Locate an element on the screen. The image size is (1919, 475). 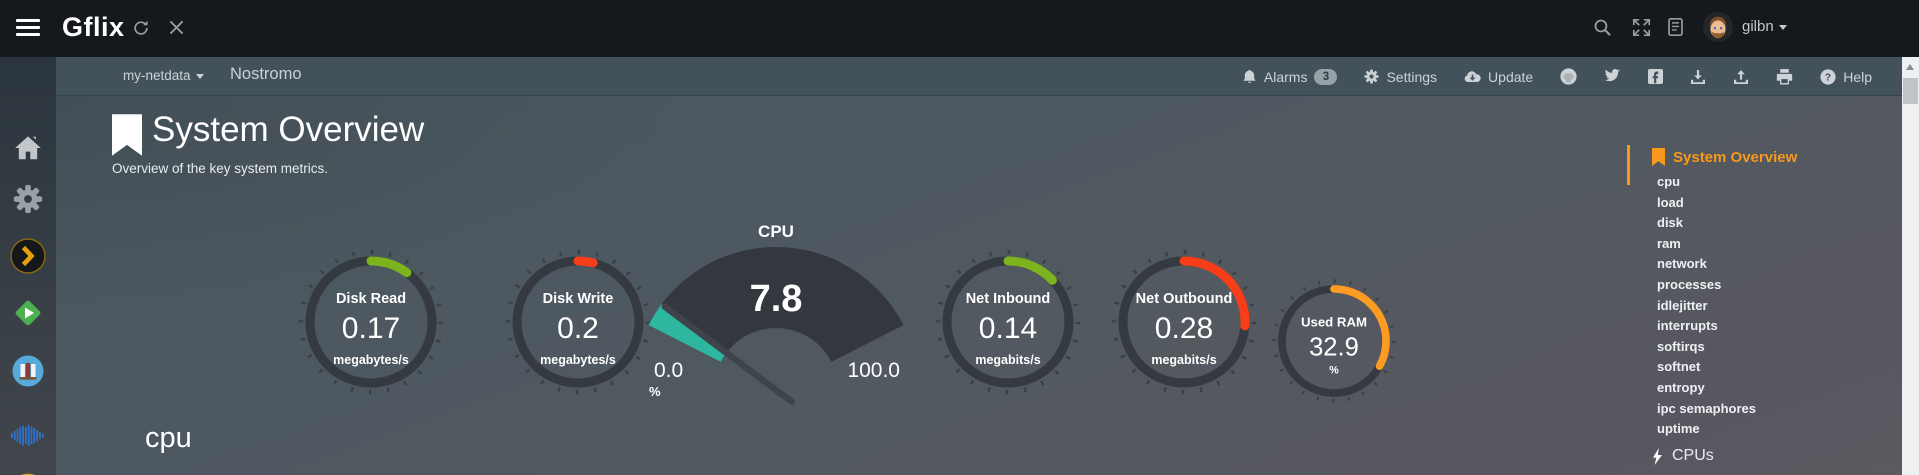
toc-item: processes is located at coordinates (1689, 284).